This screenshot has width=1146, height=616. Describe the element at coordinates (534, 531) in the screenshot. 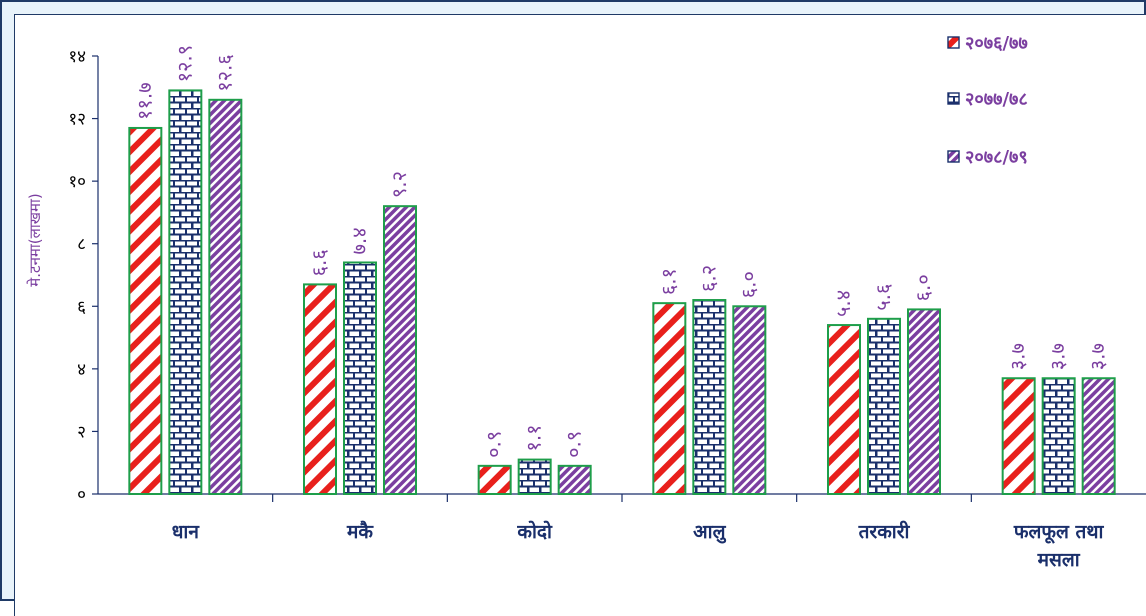

I see `x-category-label: कोदो` at that location.